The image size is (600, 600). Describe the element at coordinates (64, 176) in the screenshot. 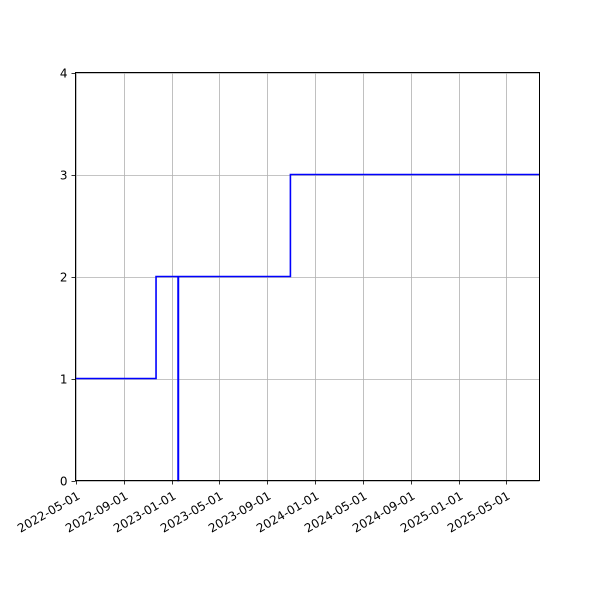

I see `y-tick-label: 3` at that location.